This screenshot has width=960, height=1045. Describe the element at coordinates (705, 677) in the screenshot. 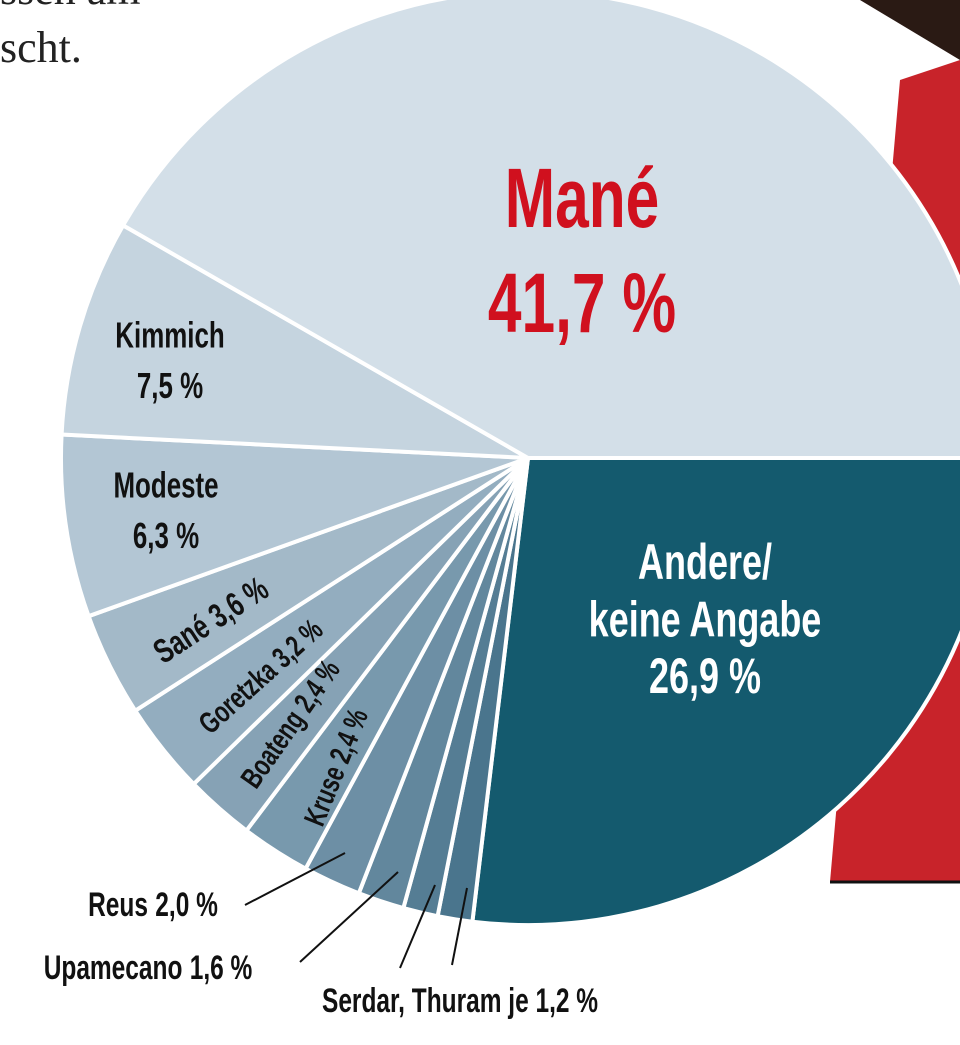

I see `slice-label: 26,9 %` at that location.